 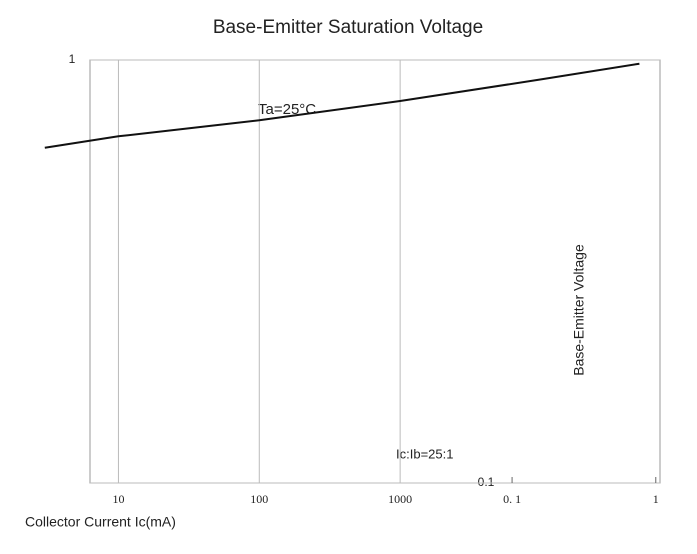 What do you see at coordinates (579, 310) in the screenshot?
I see `y-axis-label: Base-Emitter Voltage` at bounding box center [579, 310].